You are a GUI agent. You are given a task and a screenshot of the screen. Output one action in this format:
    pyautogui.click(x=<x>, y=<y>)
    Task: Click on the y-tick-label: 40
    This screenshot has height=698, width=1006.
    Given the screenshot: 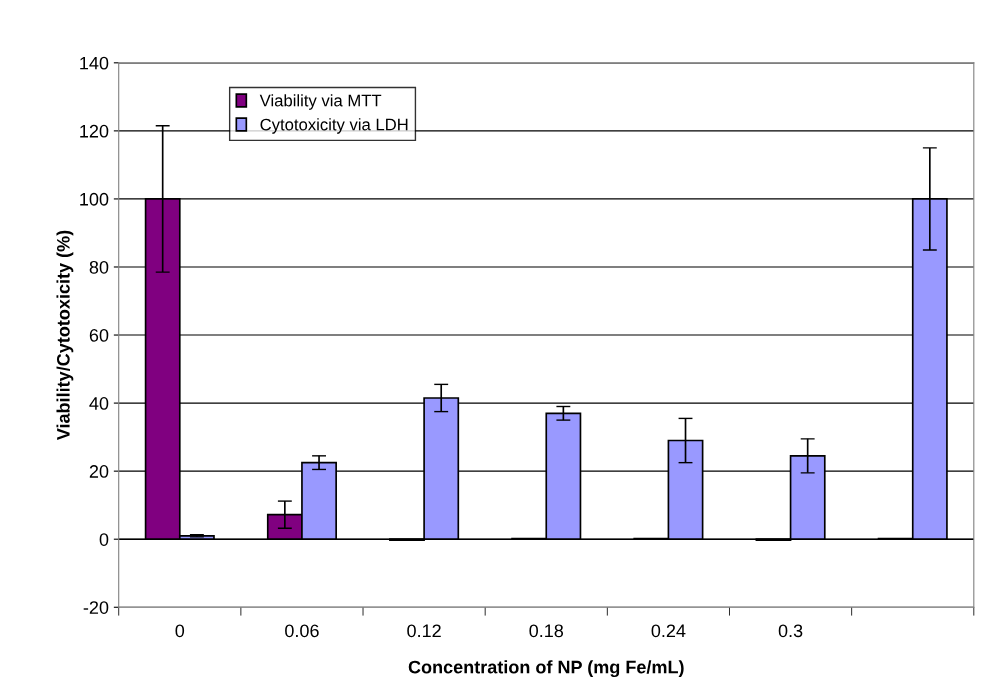 What is the action you would take?
    pyautogui.click(x=99, y=403)
    